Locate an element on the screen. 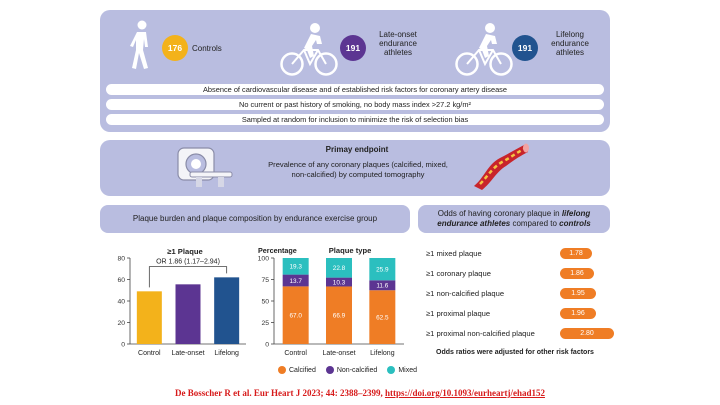 This screenshot has width=720, height=405. segment-value-label: 13.7 is located at coordinates (295, 281).